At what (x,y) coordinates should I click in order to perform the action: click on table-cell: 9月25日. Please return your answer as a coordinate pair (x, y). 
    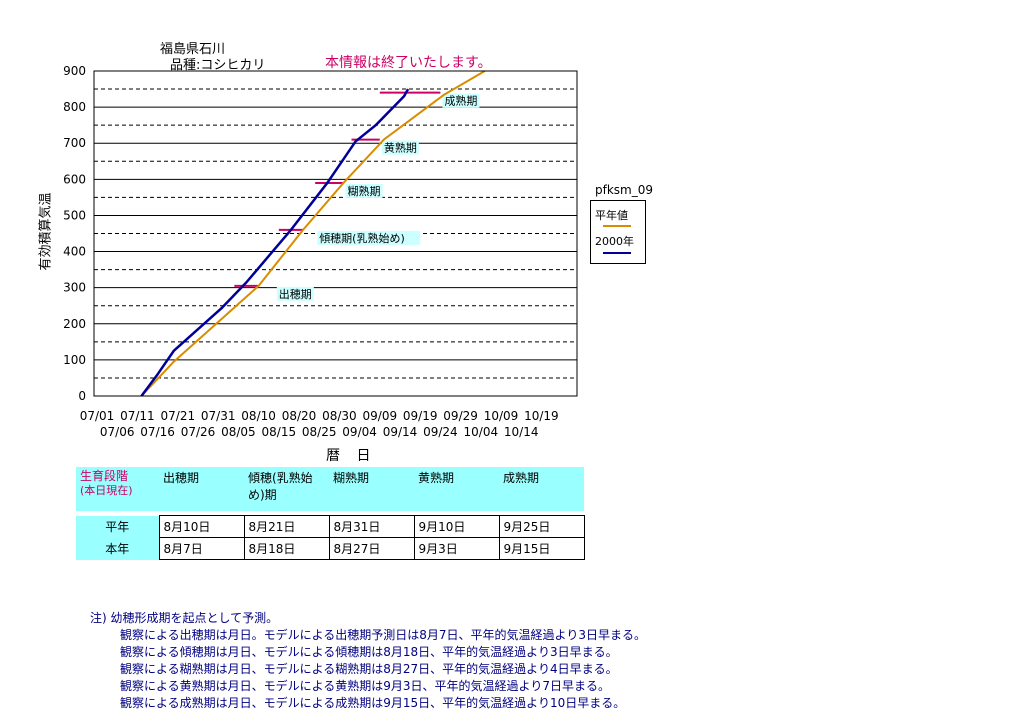
    Looking at the image, I should click on (541, 526).